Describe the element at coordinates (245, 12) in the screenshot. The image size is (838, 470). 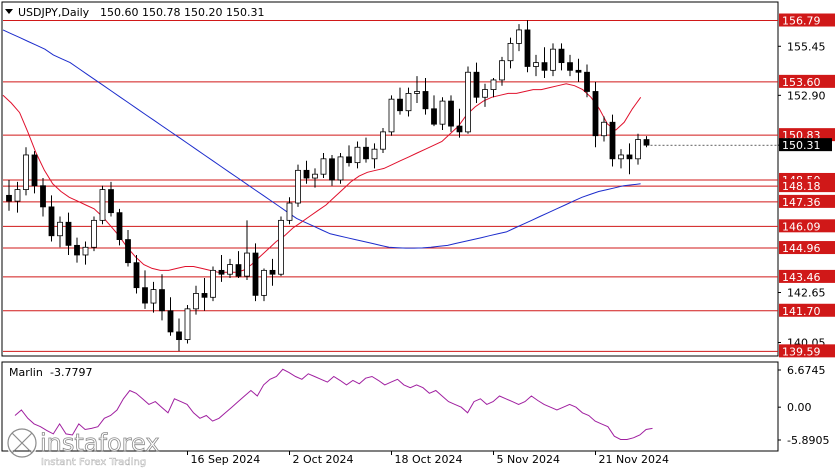
I see `close-value: 150.31` at that location.